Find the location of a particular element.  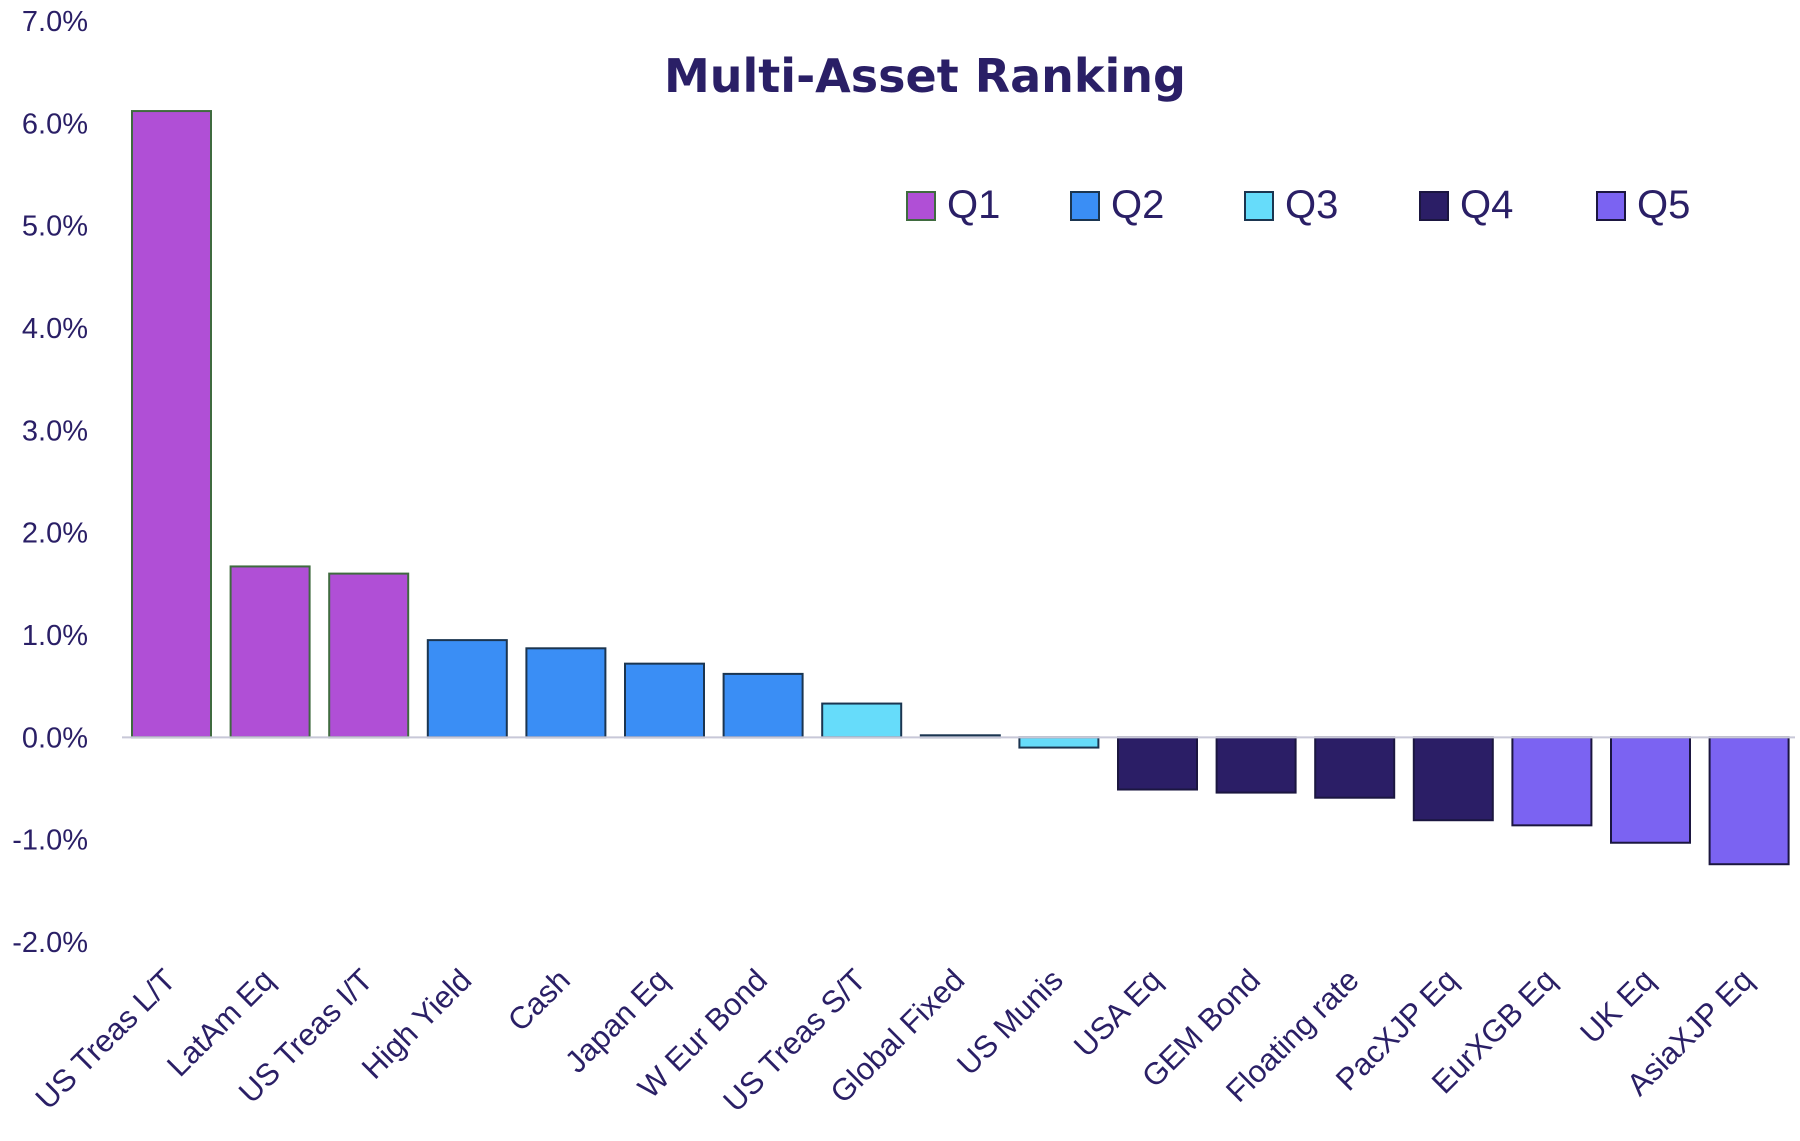

y-tick-label: 6.0% is located at coordinates (55, 124).